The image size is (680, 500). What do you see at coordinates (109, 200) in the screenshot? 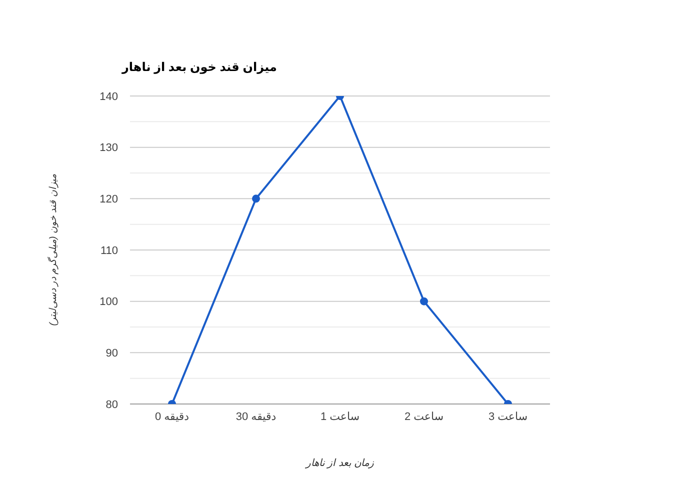
I see `y-tick-label: 120` at bounding box center [109, 200].